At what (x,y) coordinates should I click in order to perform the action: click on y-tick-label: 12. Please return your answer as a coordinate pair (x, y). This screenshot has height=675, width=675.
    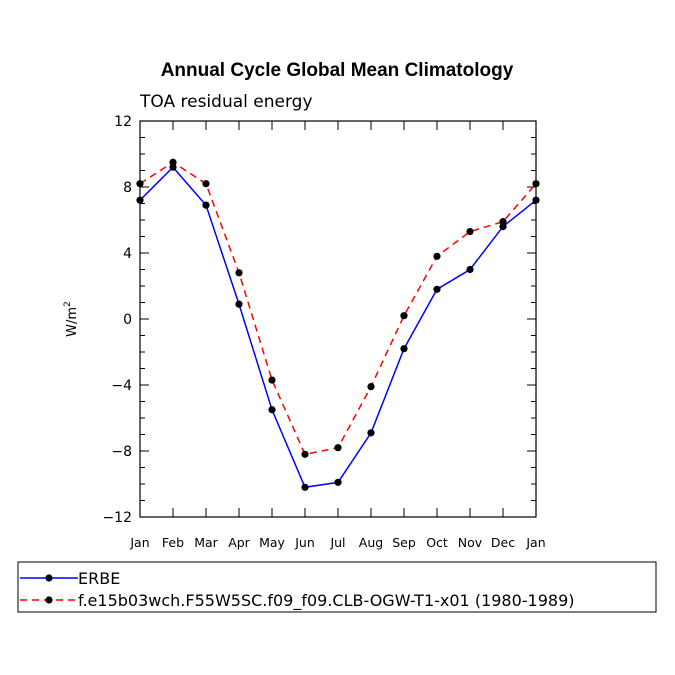
    Looking at the image, I should click on (123, 122).